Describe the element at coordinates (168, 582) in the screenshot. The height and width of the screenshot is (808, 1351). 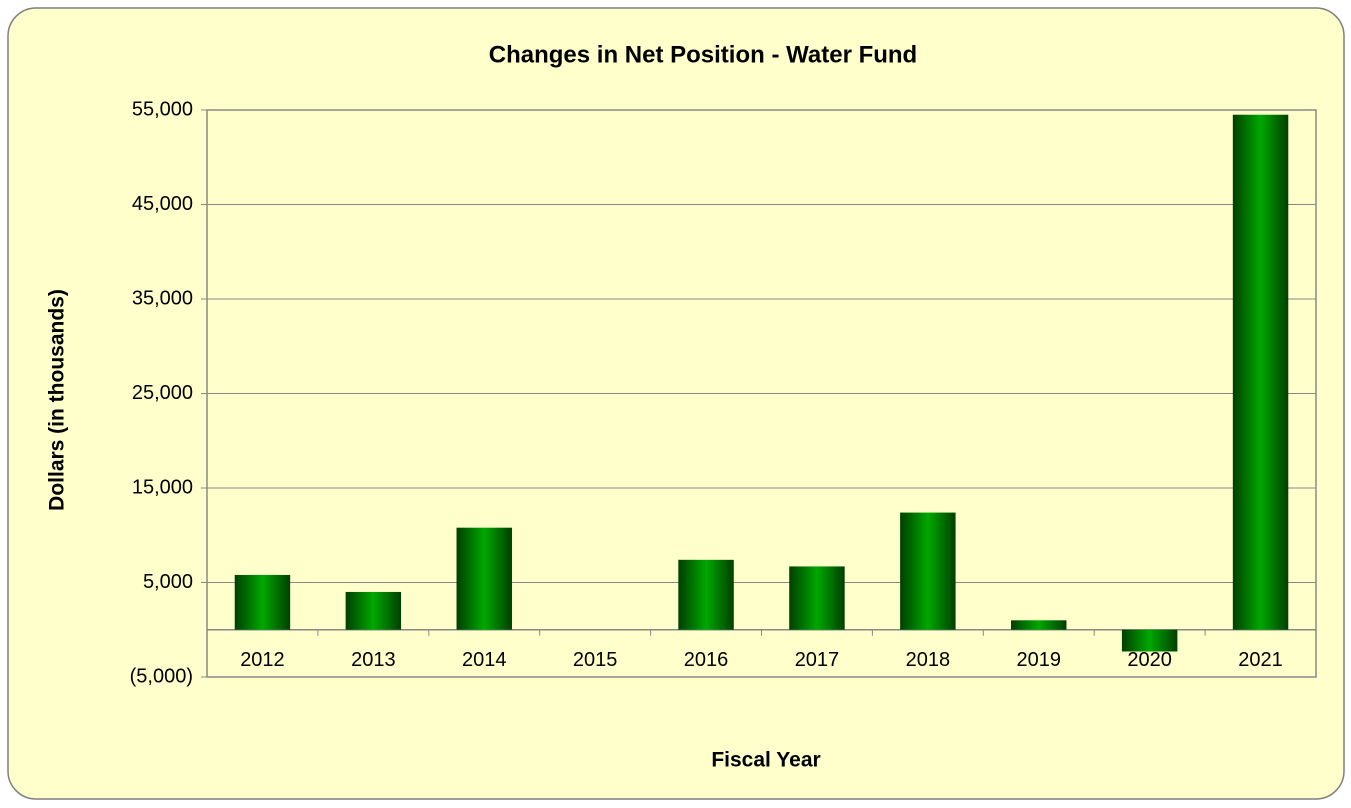
I see `y-tick-label: 5,000` at that location.